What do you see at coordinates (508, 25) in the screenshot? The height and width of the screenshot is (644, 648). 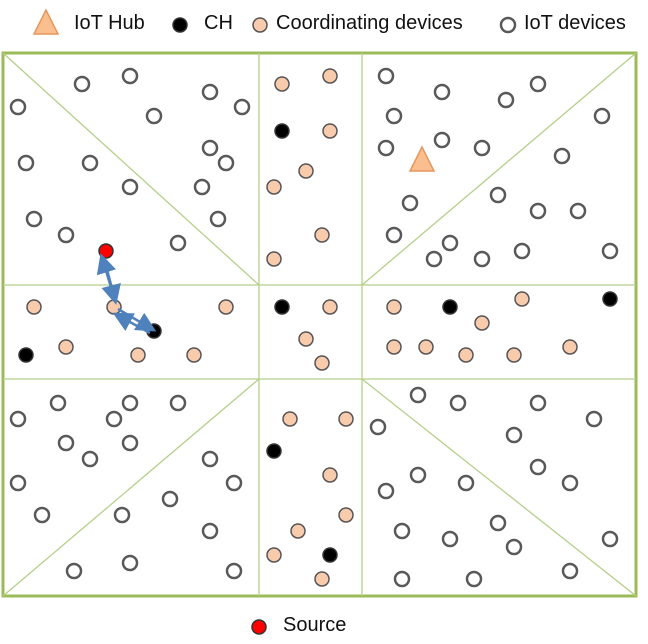 I see `legend-iot-dot-icon` at bounding box center [508, 25].